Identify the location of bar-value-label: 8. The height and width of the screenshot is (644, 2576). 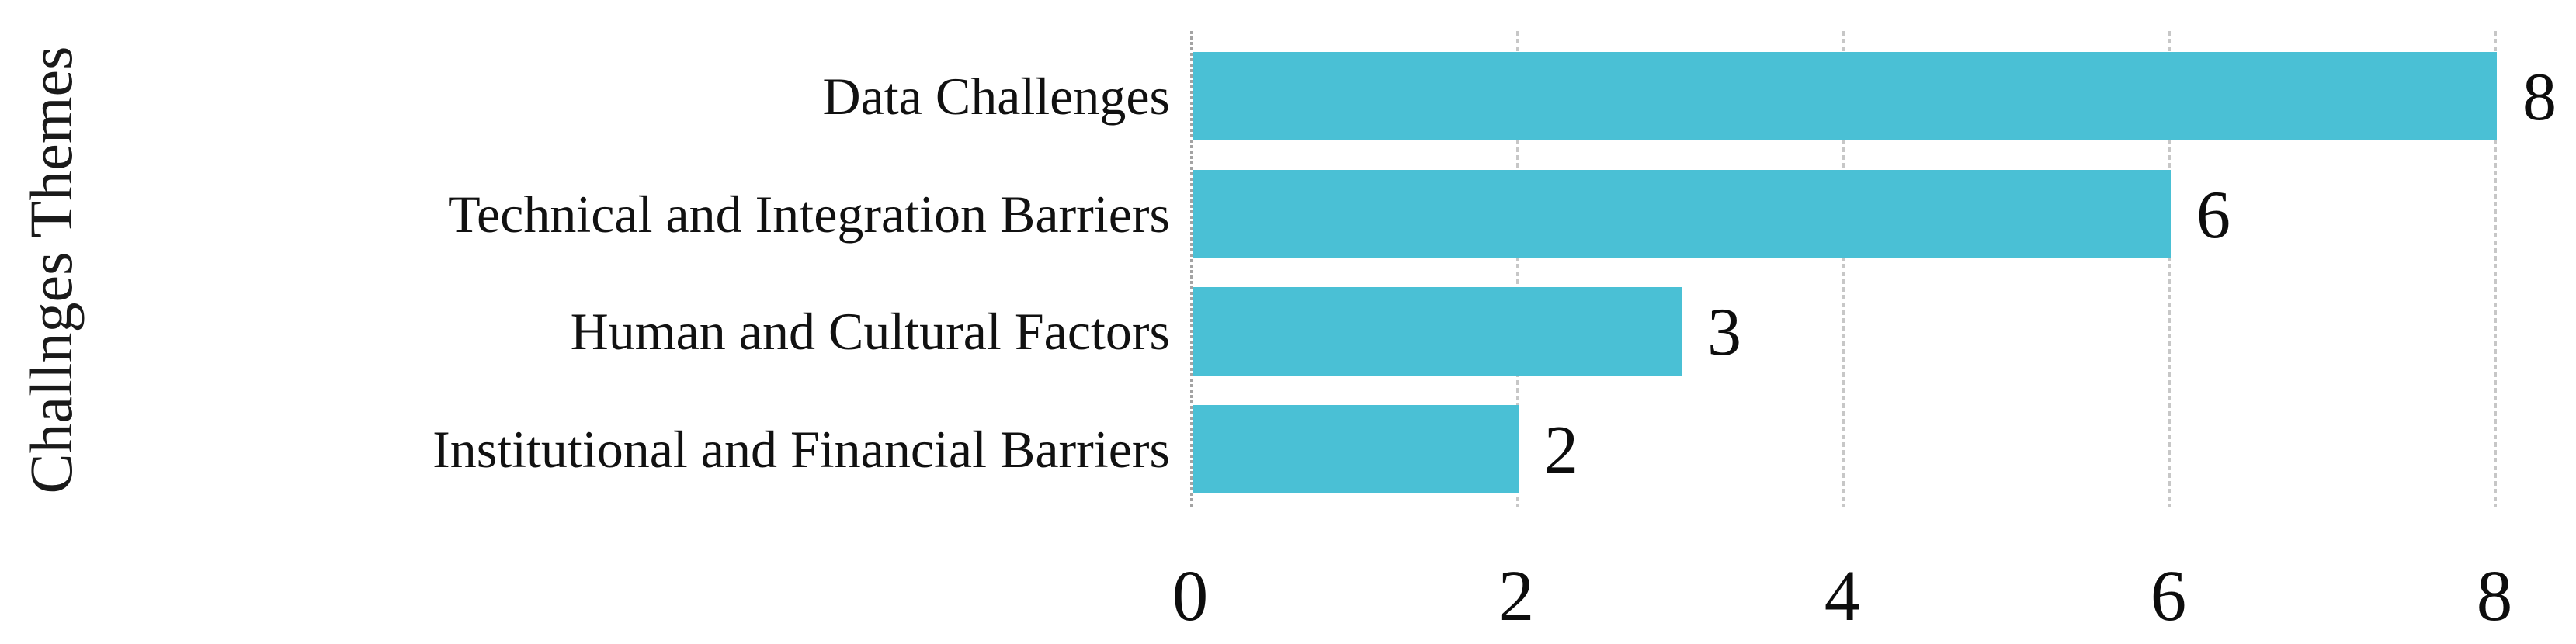
(2539, 97).